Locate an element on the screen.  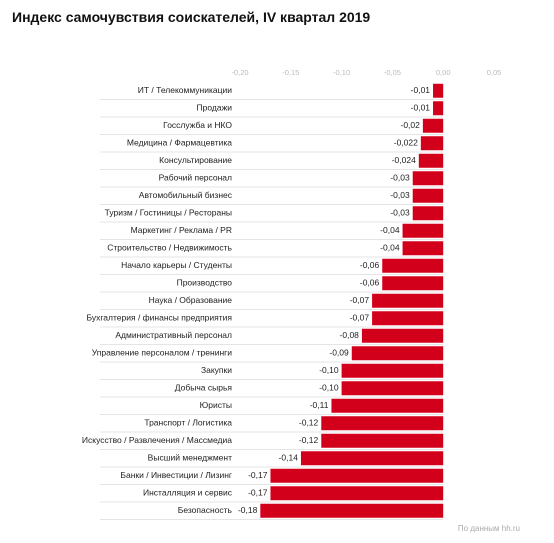
value-label: -0,08 is located at coordinates (350, 335).